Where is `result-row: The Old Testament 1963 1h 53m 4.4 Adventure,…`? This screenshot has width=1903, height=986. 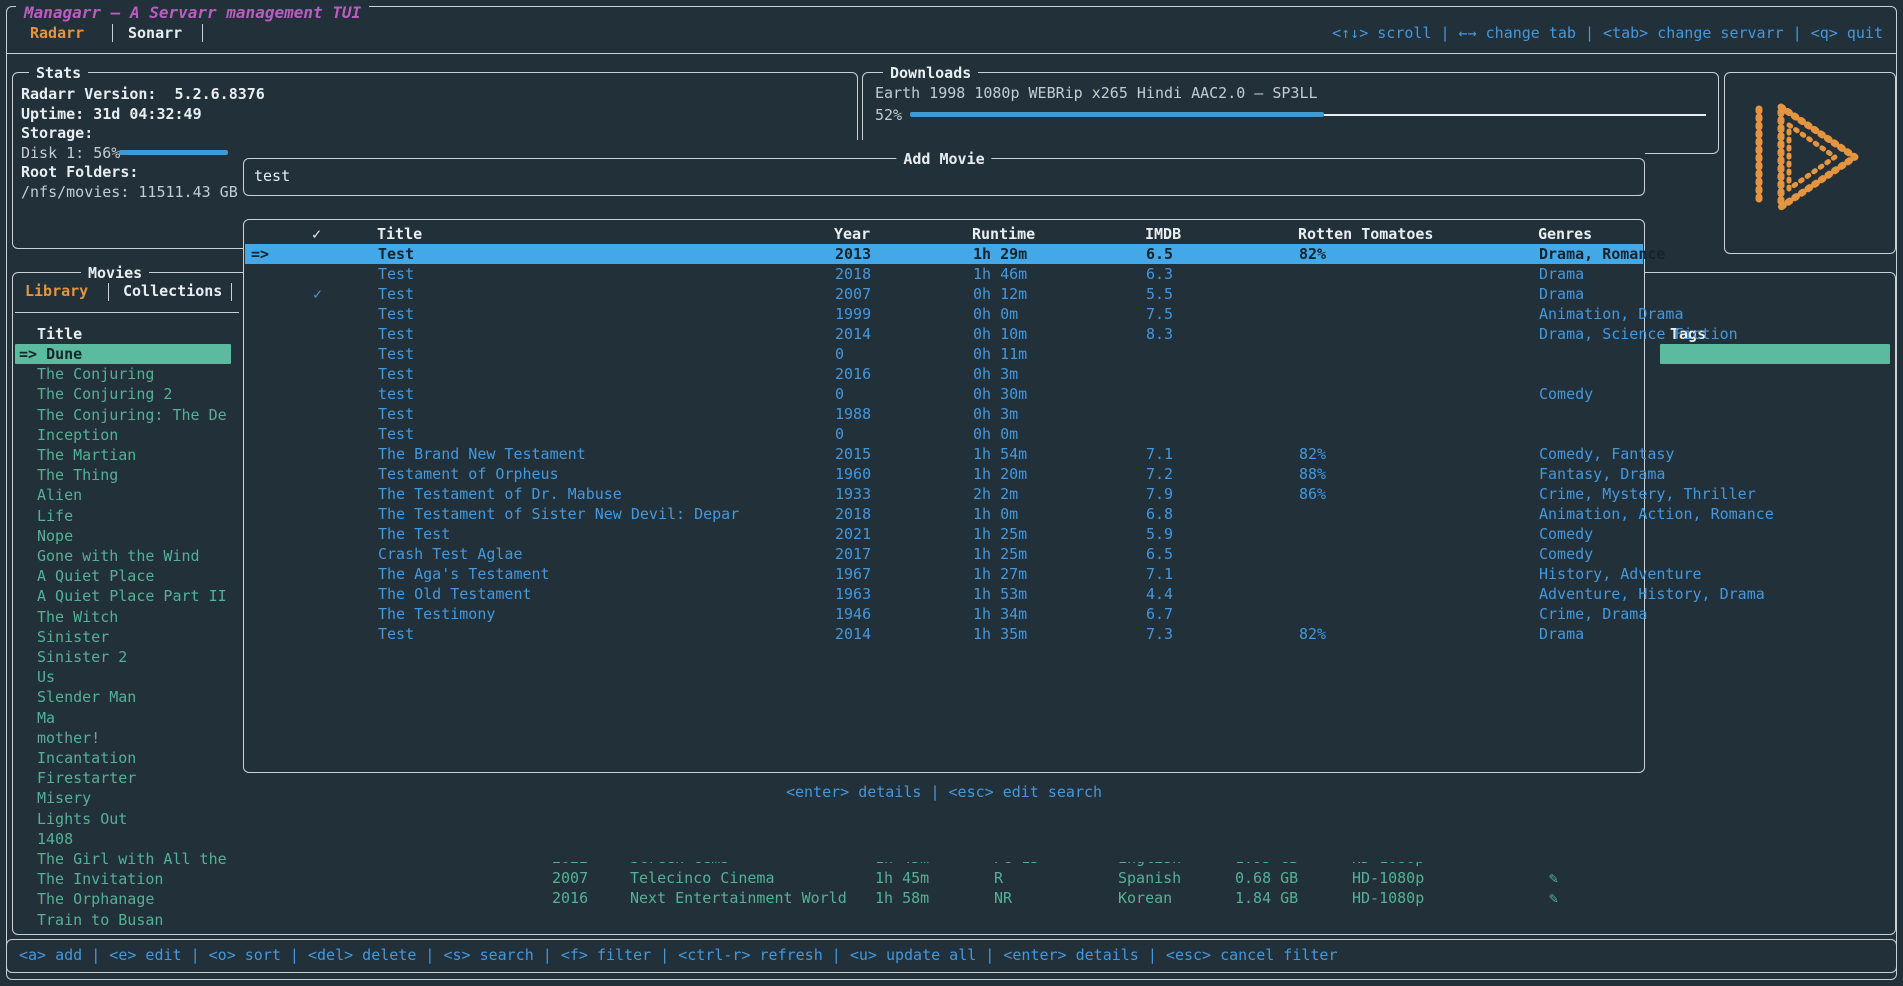
result-row: The Old Testament 1963 1h 53m 4.4 Adventure,… is located at coordinates (1005, 594).